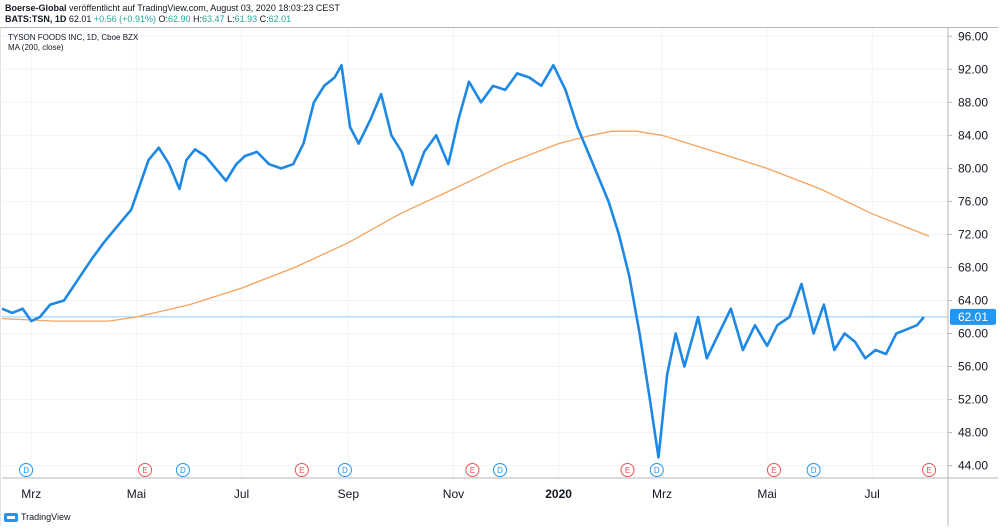  I want to click on y-tick-label: 88.00, so click(973, 102).